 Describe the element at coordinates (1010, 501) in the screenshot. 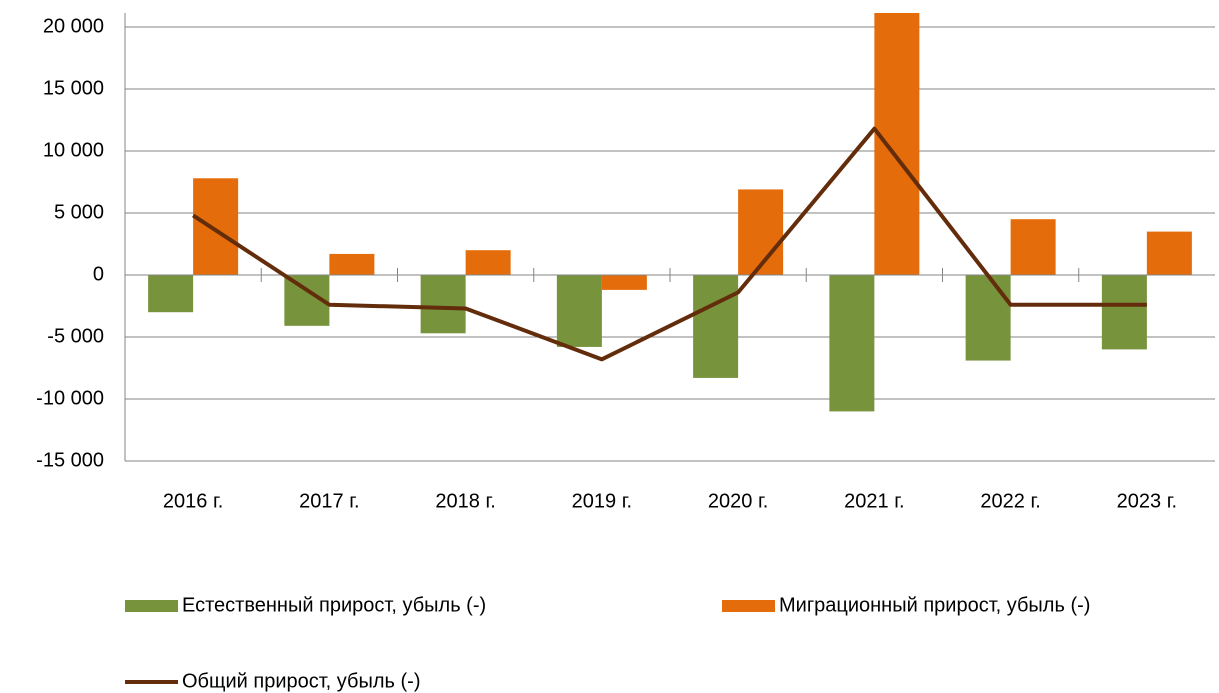

I see `x-tick-label: 2022 г.` at that location.